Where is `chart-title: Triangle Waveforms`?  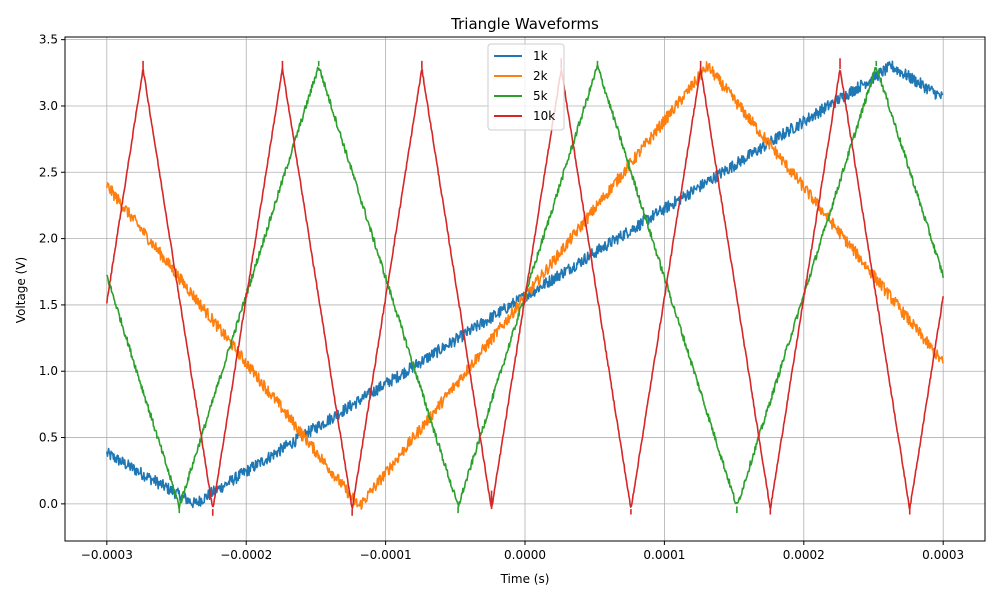
chart-title: Triangle Waveforms is located at coordinates (524, 24).